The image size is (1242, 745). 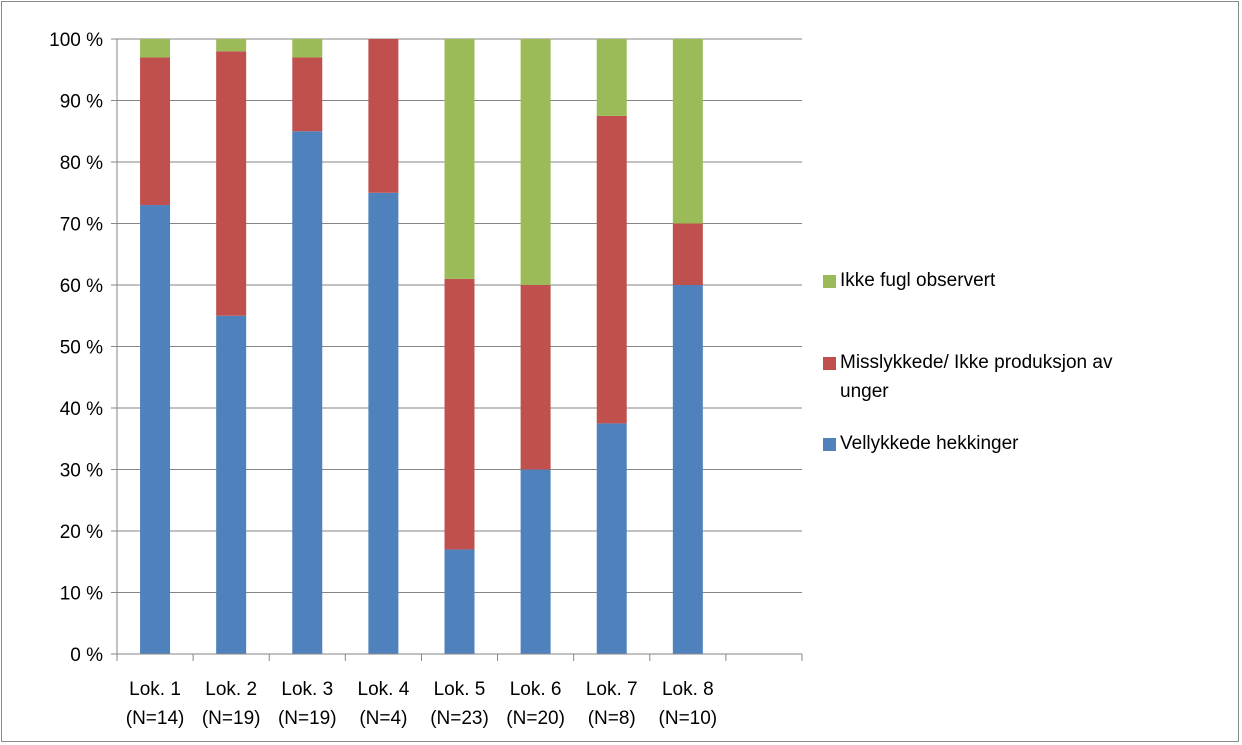 What do you see at coordinates (612, 718) in the screenshot?
I see `x-tick-label: (N=8)` at bounding box center [612, 718].